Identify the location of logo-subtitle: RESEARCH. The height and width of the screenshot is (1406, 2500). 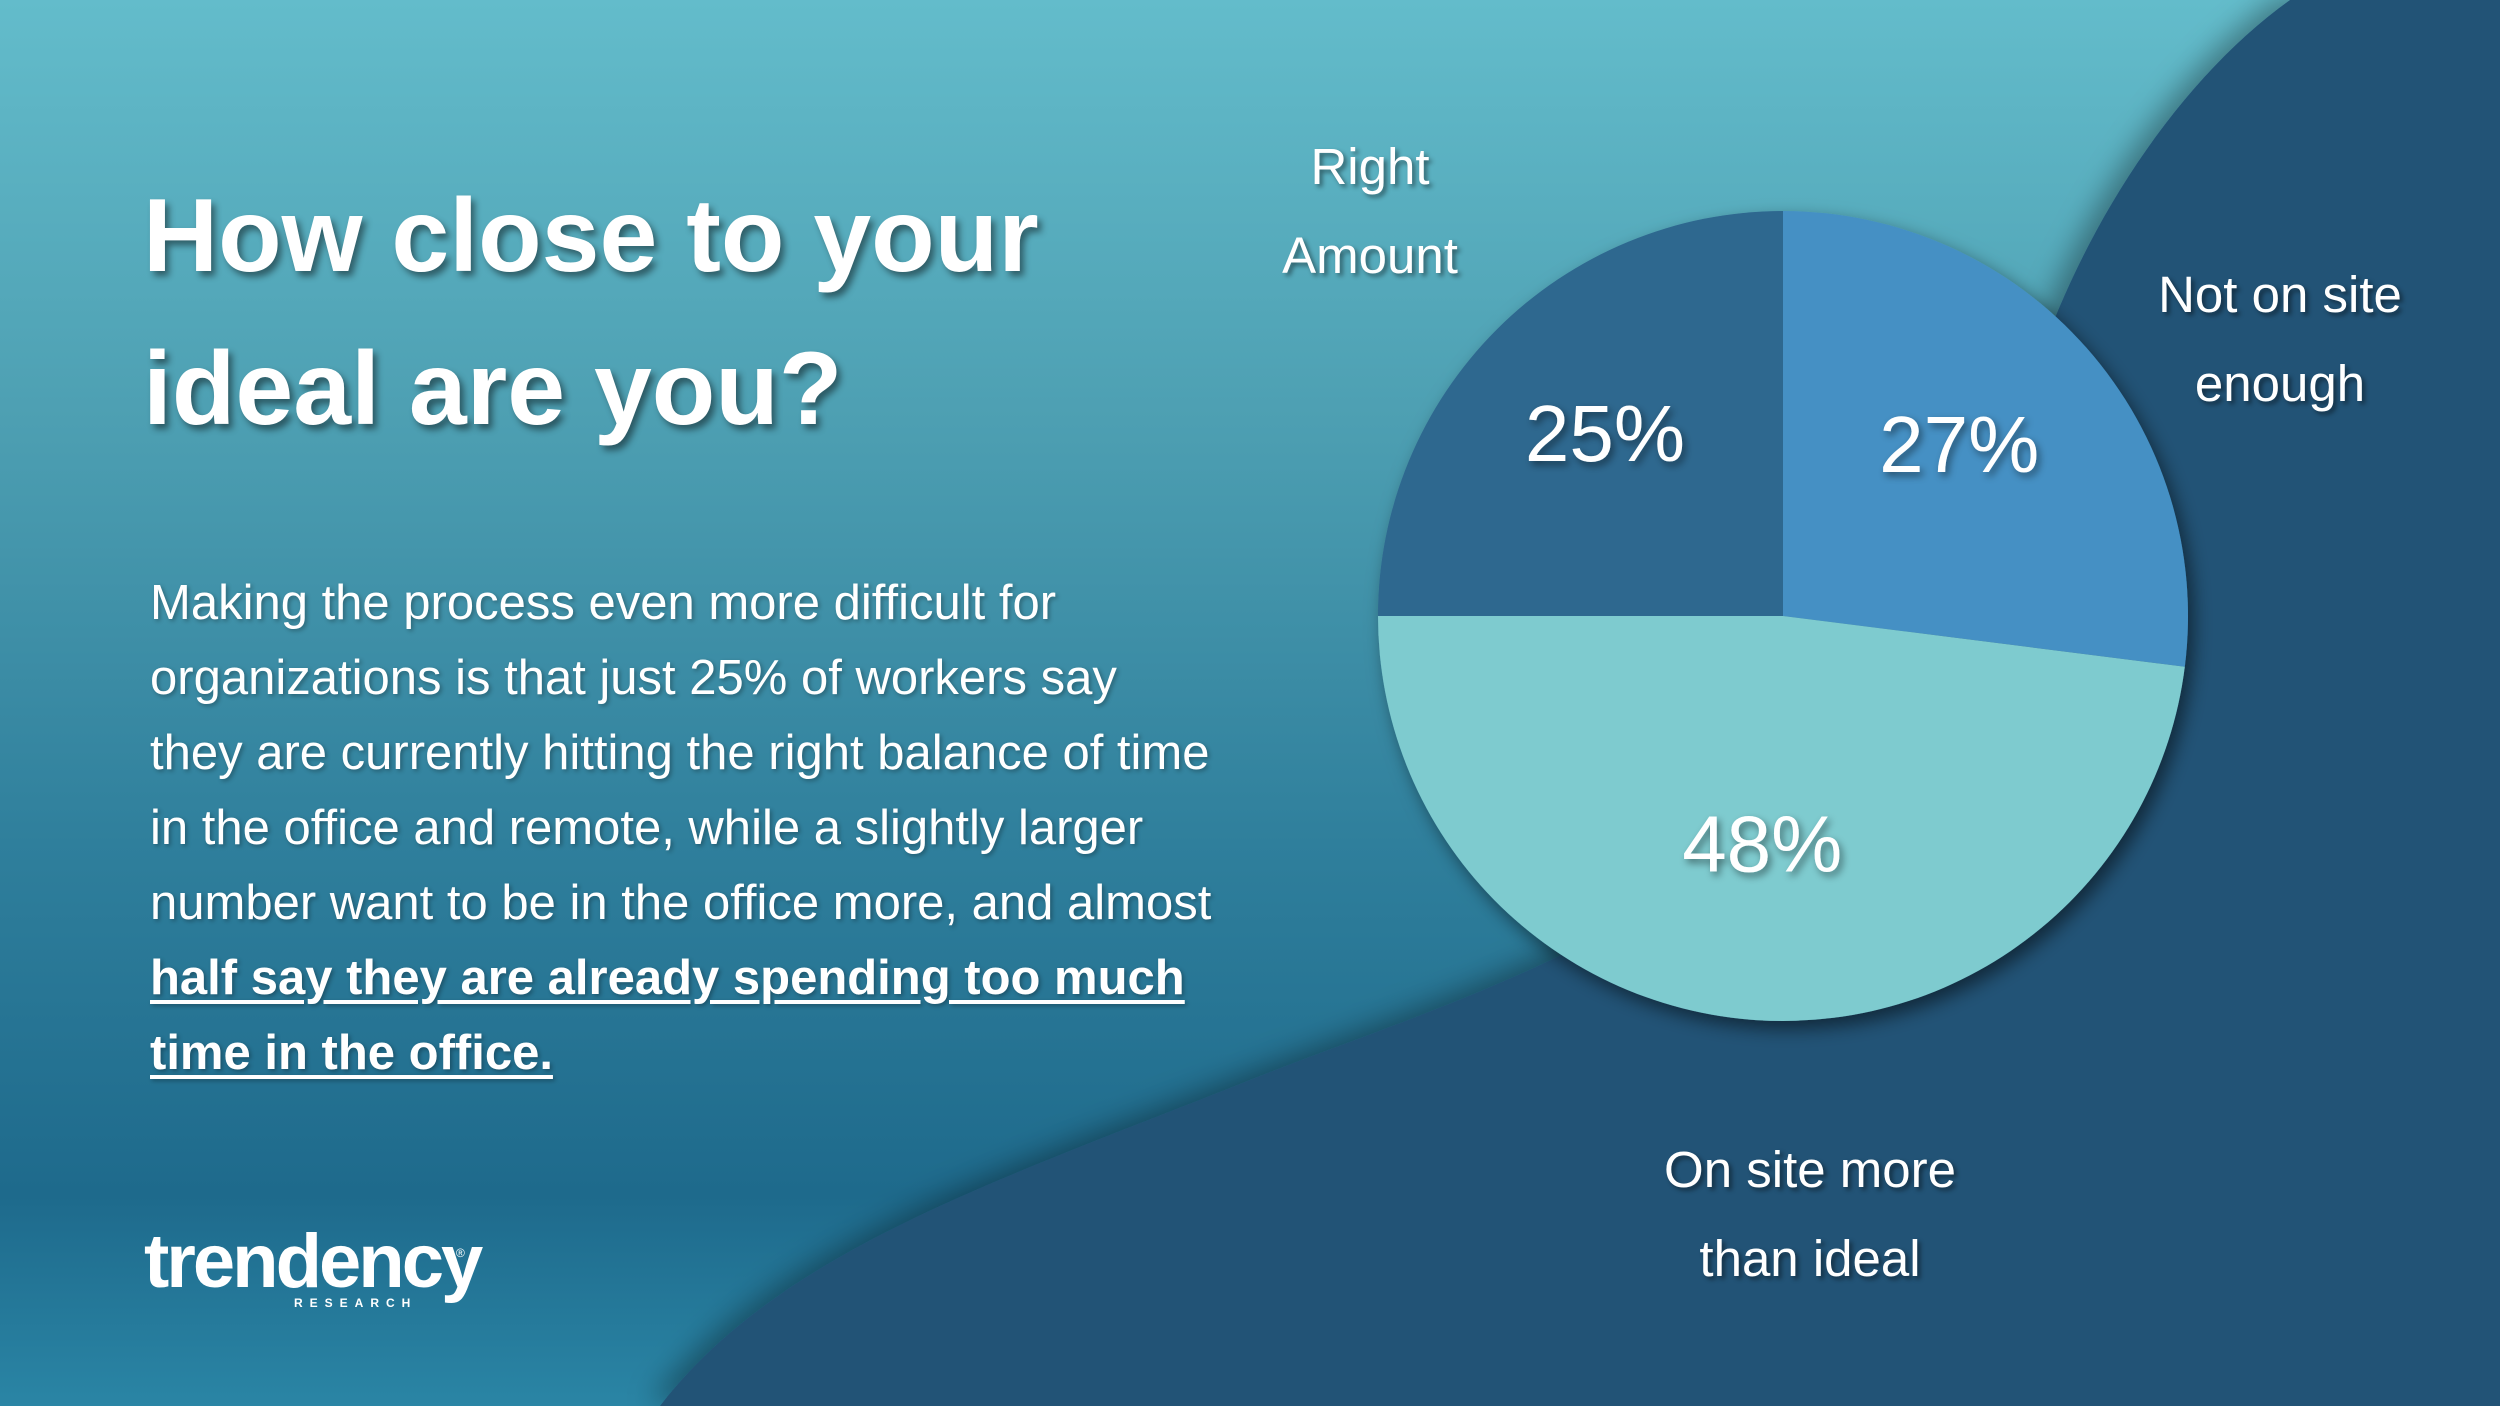
(356, 1303).